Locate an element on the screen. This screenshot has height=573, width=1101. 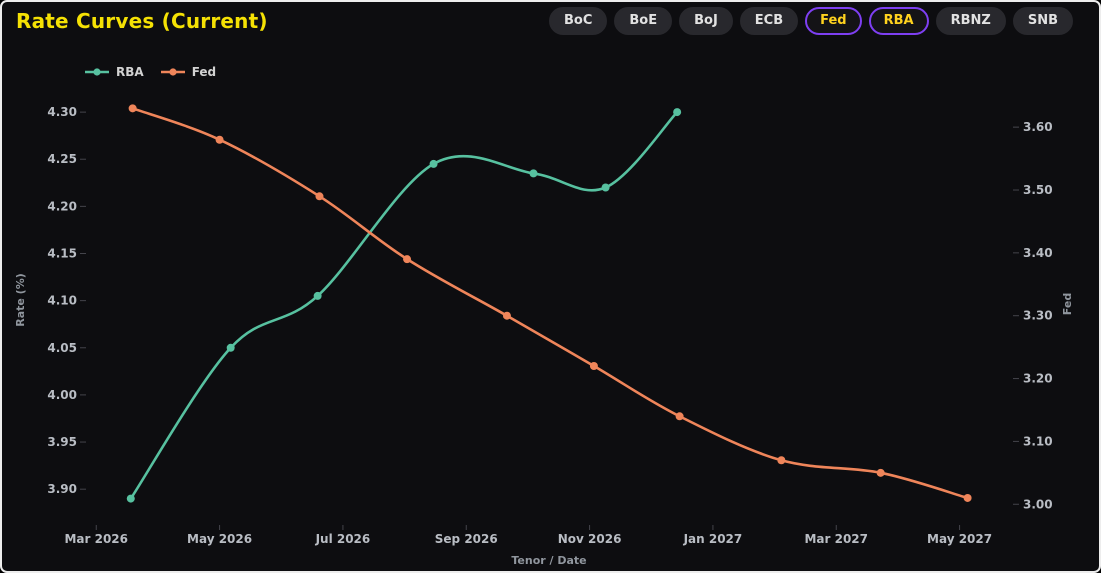
x-tick-label: Sep 2026 is located at coordinates (466, 539).